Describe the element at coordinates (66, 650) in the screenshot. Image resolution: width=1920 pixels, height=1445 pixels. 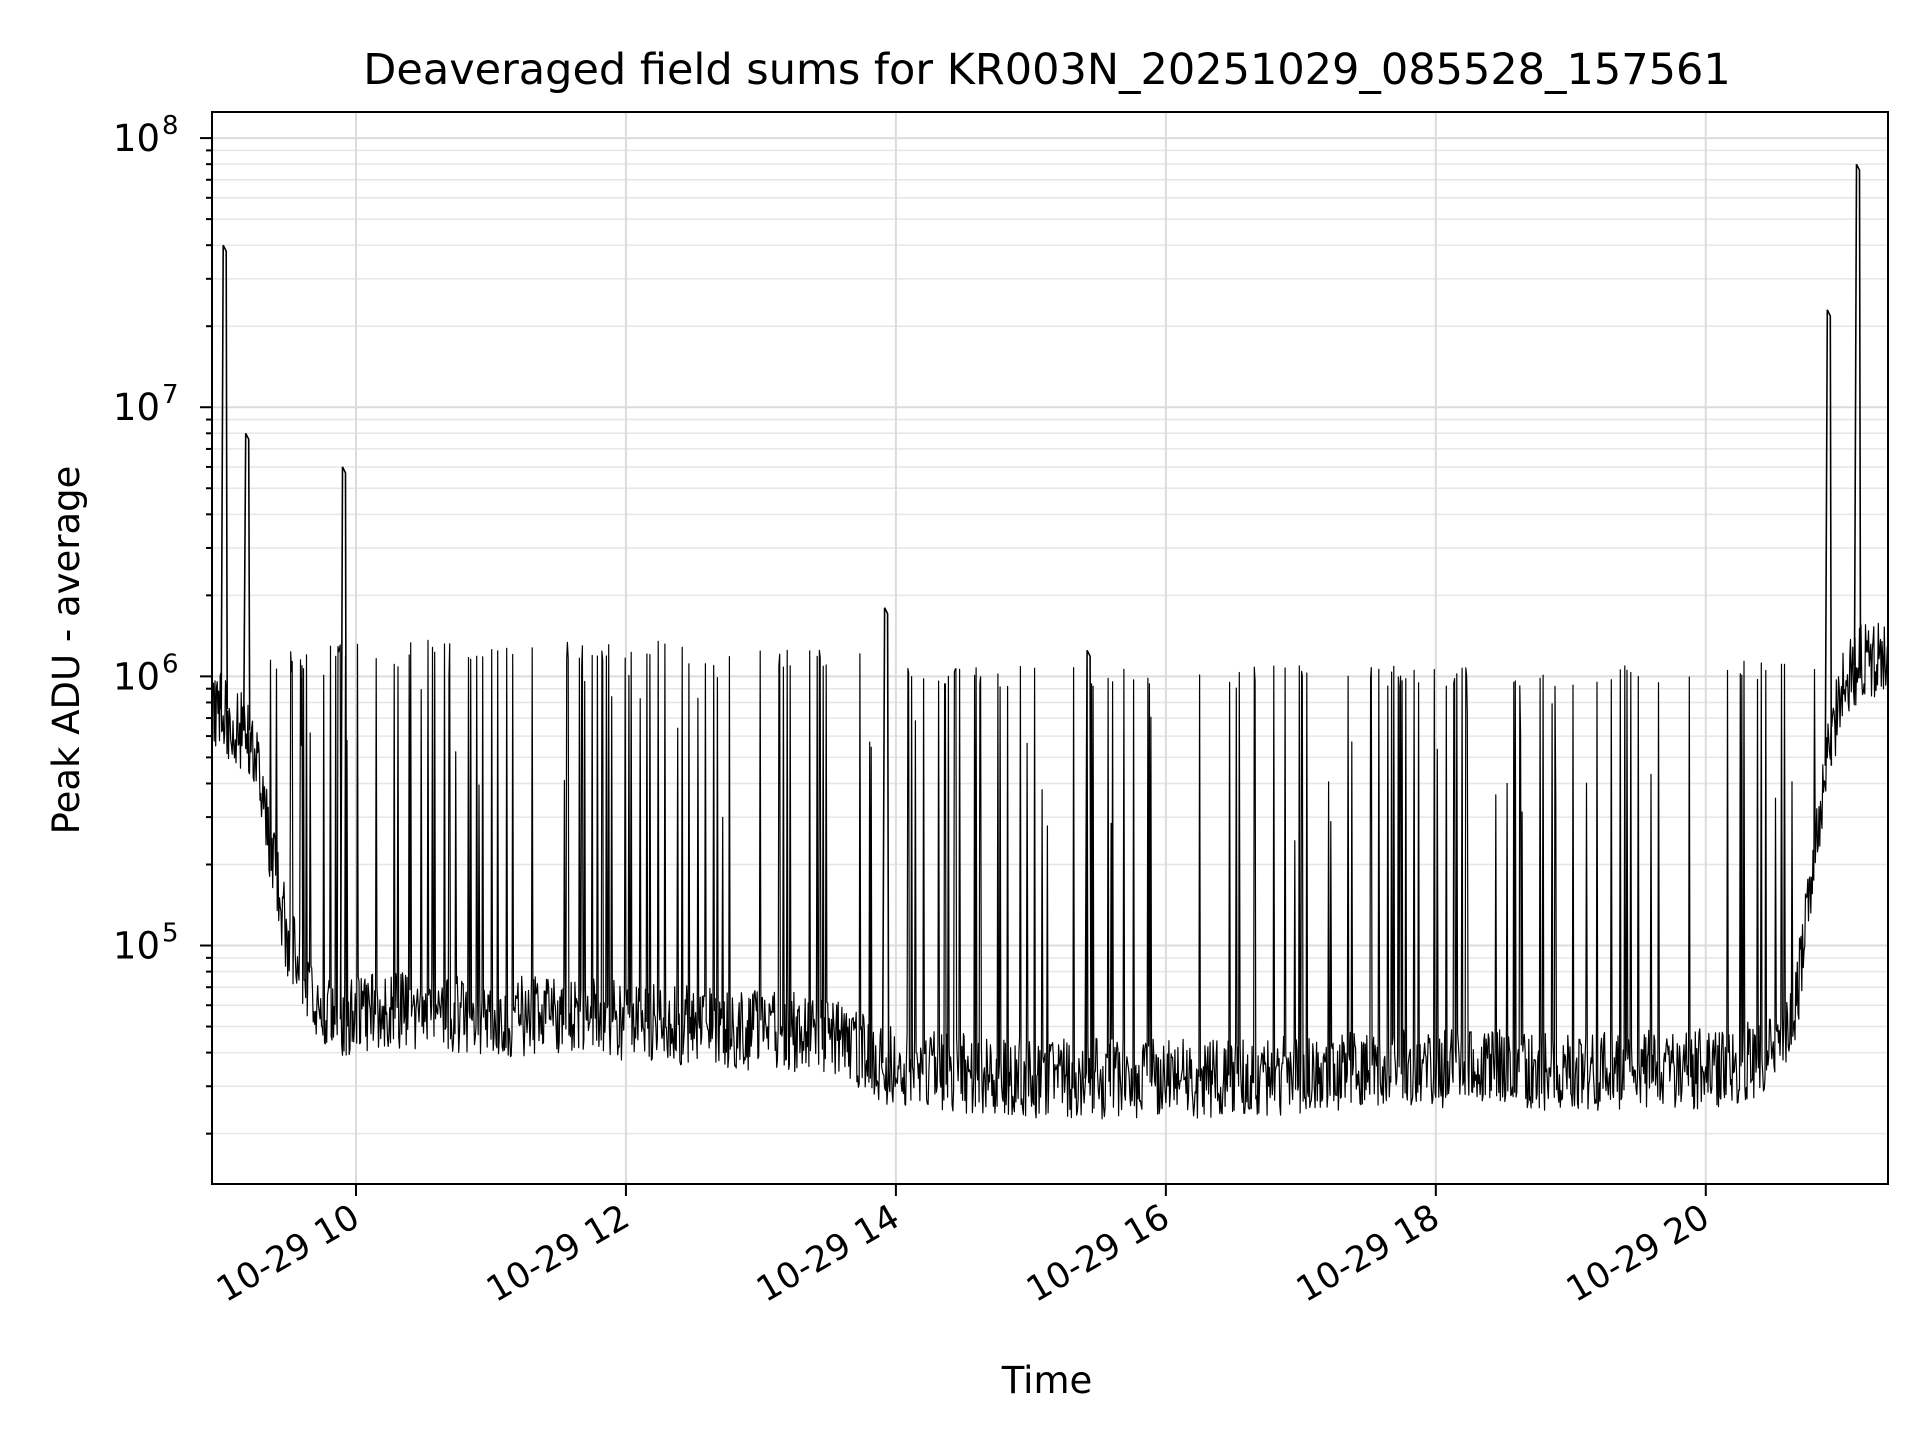
I see `y-axis-label: Peak ADU - average` at that location.